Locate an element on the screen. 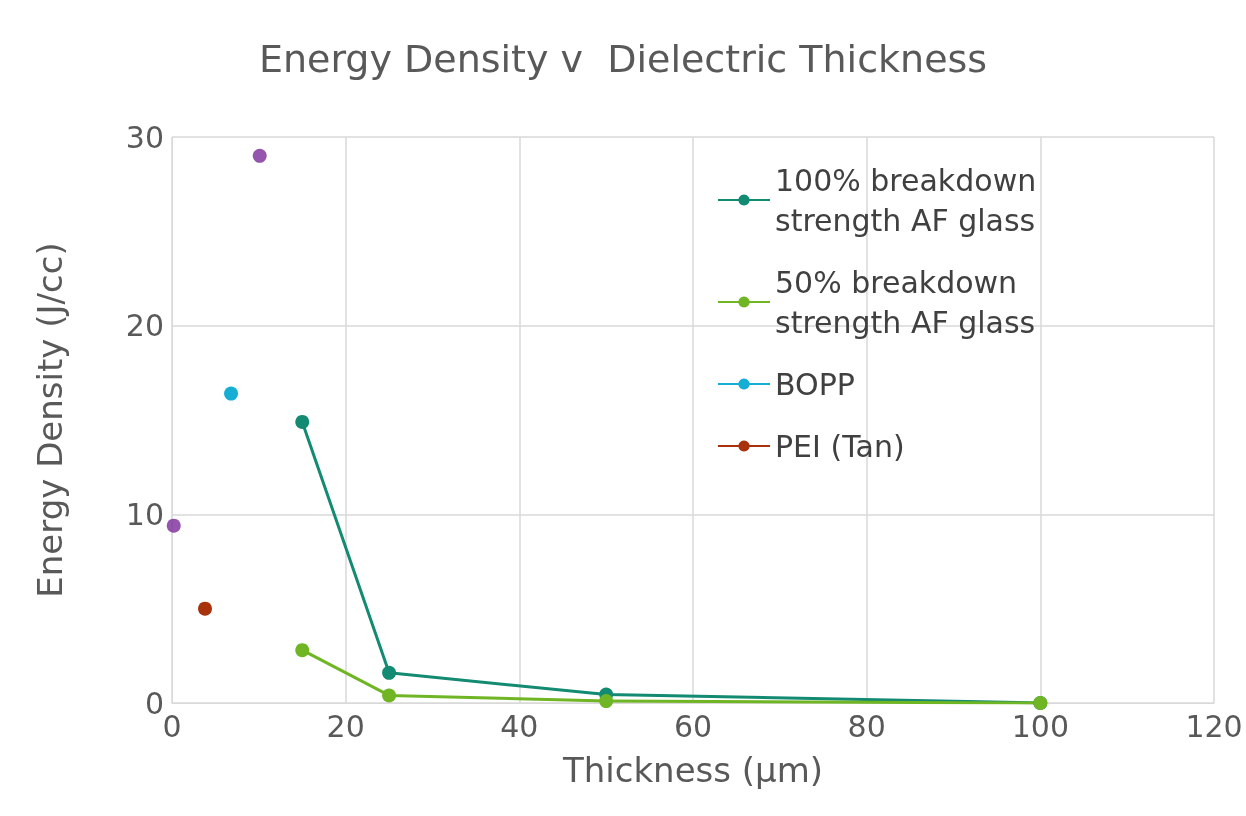  y-axis-title: Energy Density (J/cc) is located at coordinates (50, 420).